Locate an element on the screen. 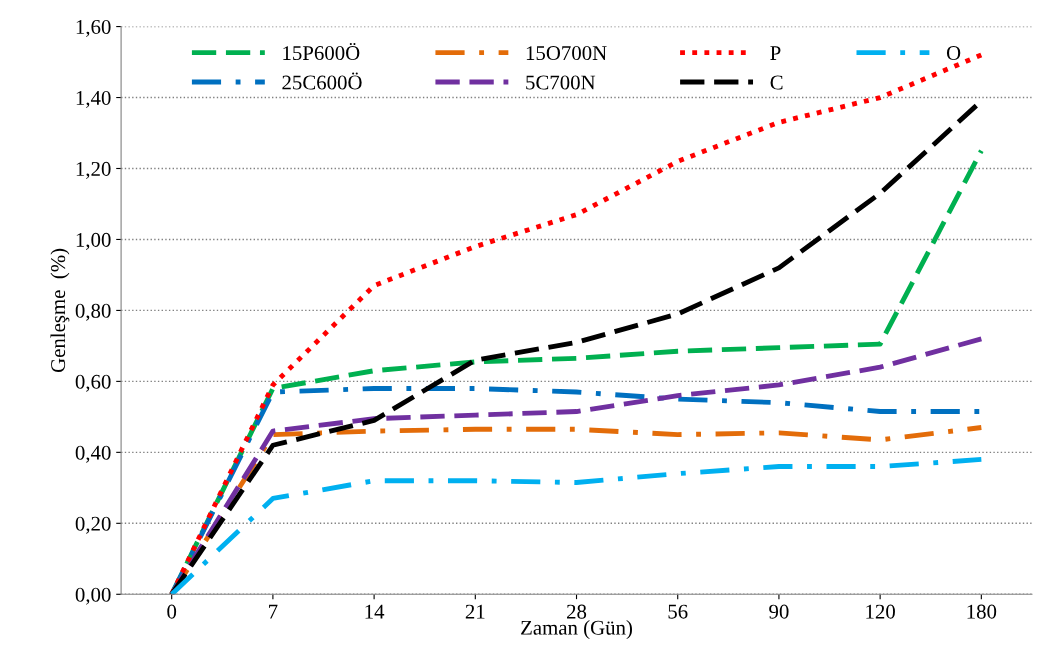  x-tick-label: 90 is located at coordinates (779, 611).